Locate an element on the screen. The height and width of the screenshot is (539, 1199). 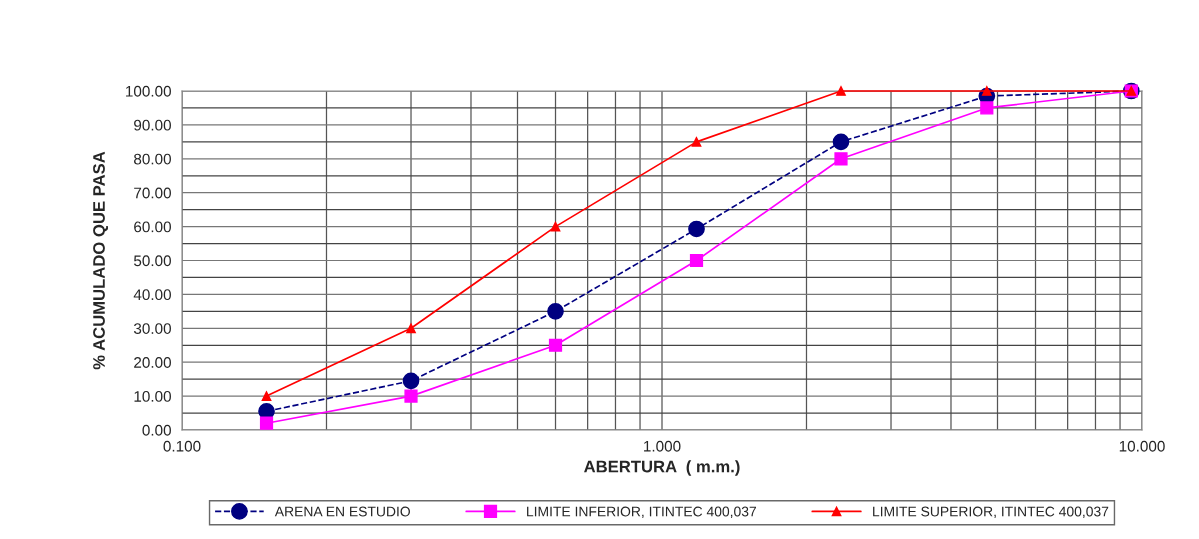
legend-label: LIMITE INFERIOR, ITINTEC 400,037 is located at coordinates (641, 512).